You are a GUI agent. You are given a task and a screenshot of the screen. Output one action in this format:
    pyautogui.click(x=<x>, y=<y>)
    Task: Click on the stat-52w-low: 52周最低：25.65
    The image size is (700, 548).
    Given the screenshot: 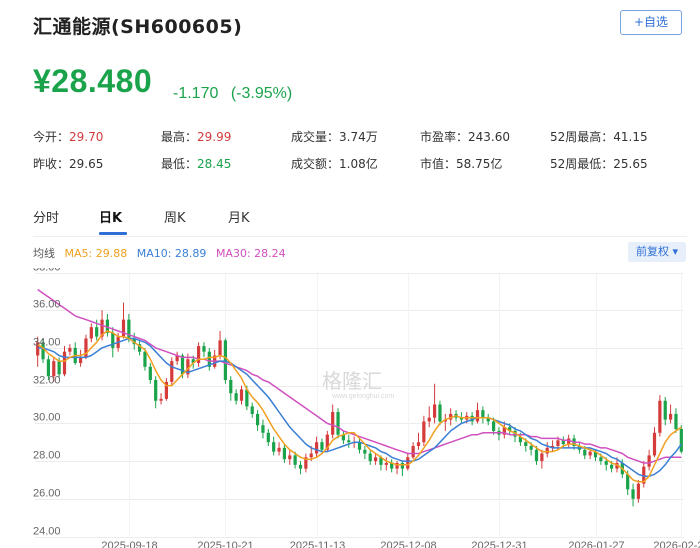 What is the action you would take?
    pyautogui.click(x=599, y=163)
    